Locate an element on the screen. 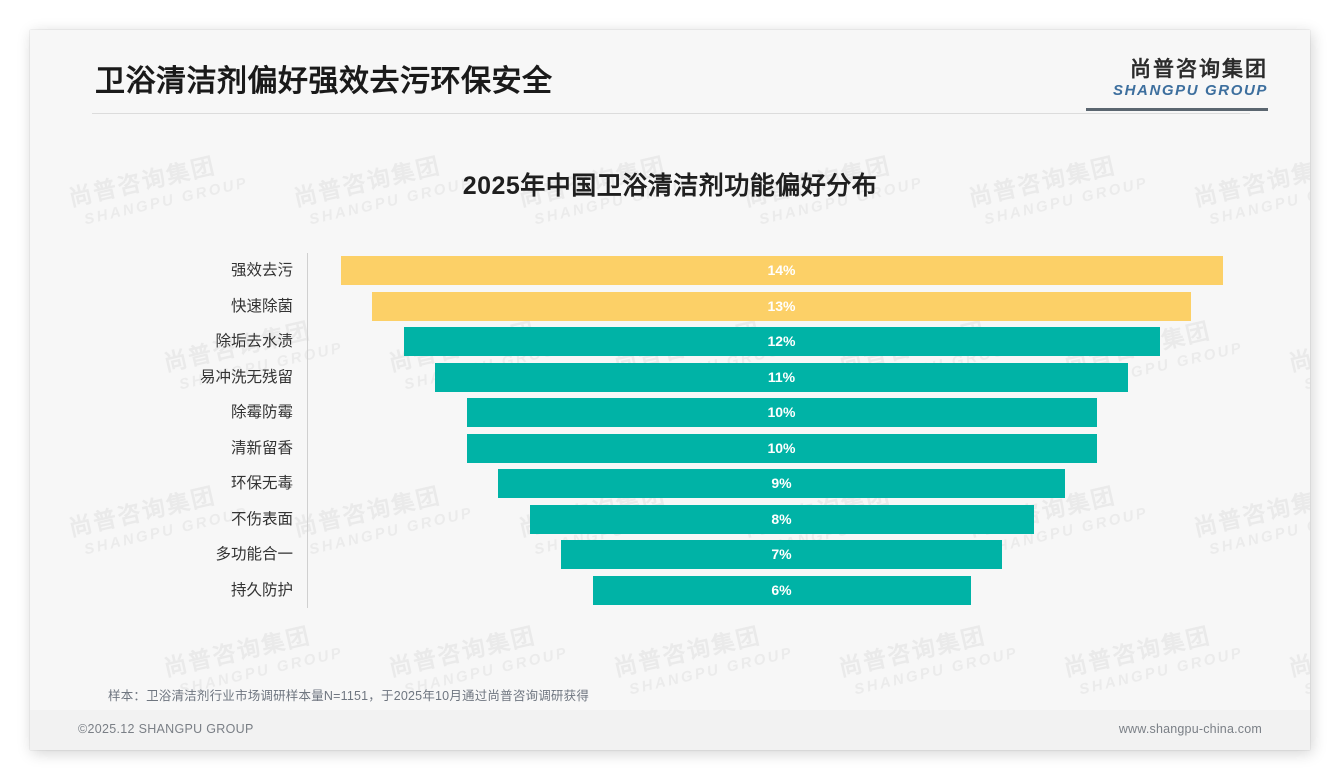 This screenshot has width=1340, height=780. bar-value-label: 13% is located at coordinates (781, 305).